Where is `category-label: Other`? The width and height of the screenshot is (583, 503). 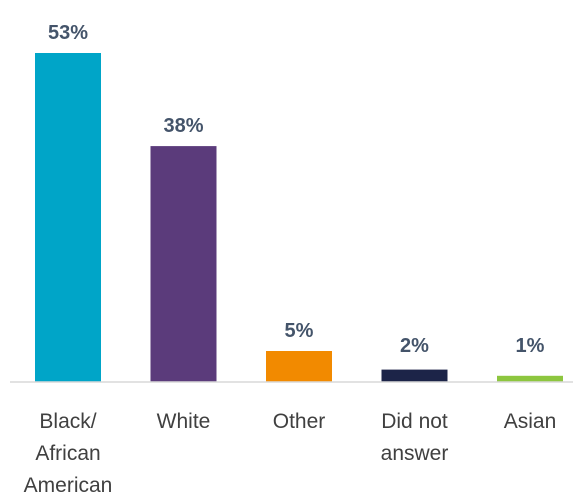
category-label: Other is located at coordinates (299, 421).